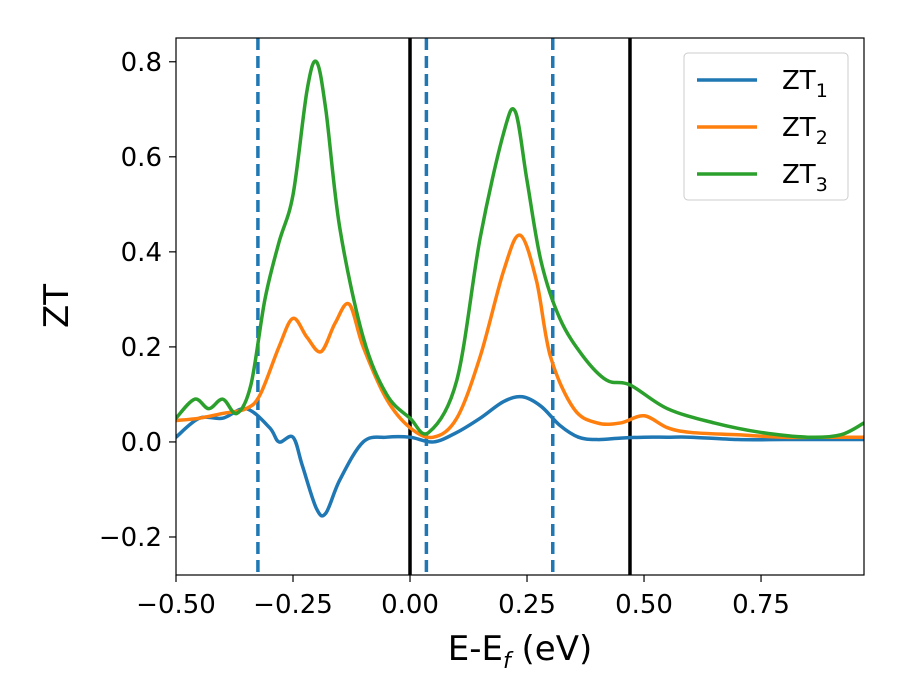 Image resolution: width=900 pixels, height=700 pixels. I want to click on y-tick-label: −0.2, so click(130, 538).